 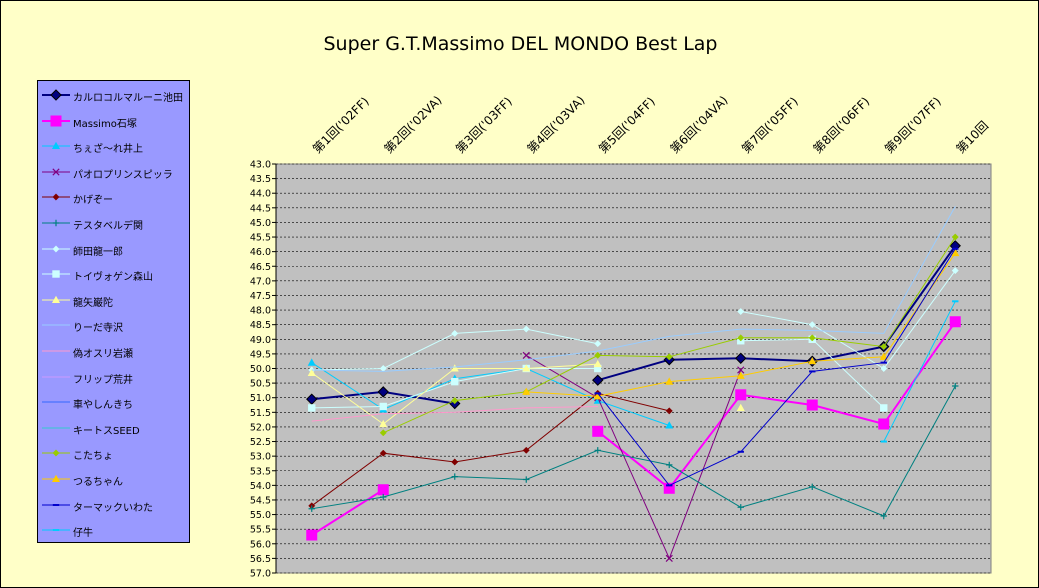 What do you see at coordinates (260, 500) in the screenshot?
I see `y-tick-label: 54.5` at bounding box center [260, 500].